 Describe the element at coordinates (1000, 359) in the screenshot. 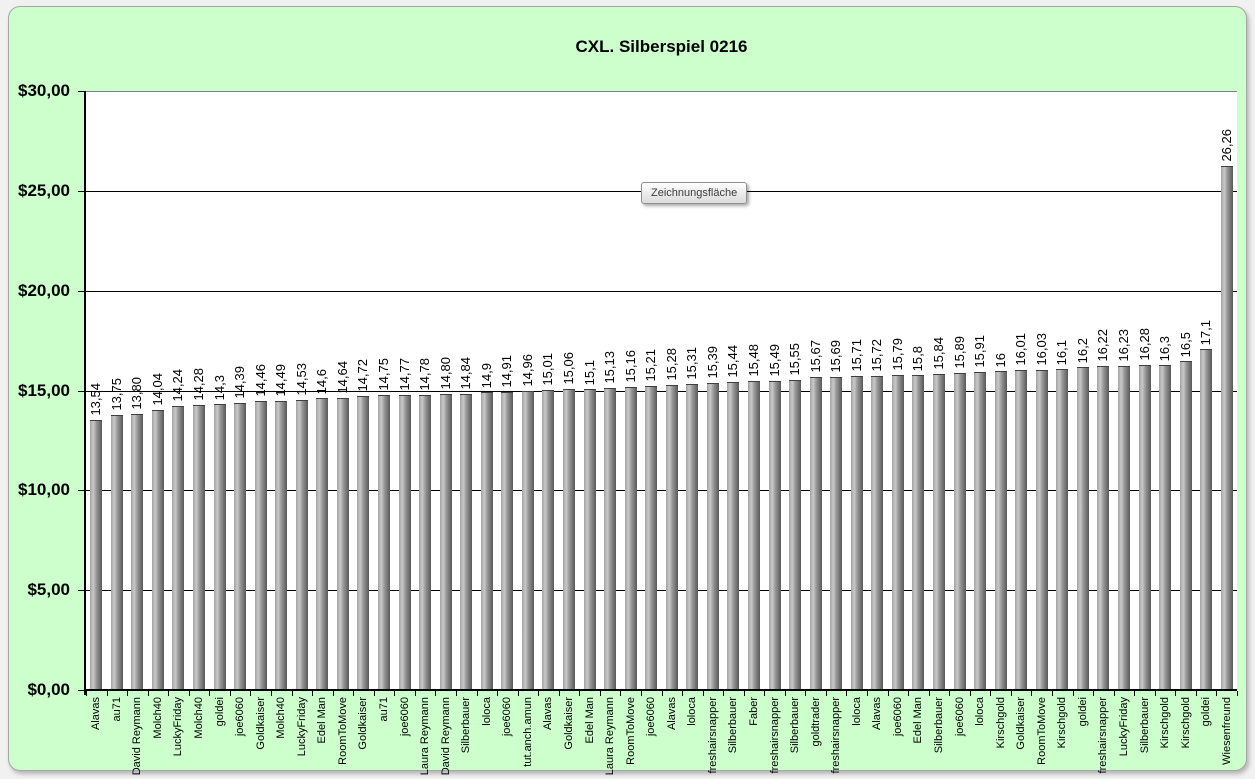

I see `bar-value-label: 16` at that location.